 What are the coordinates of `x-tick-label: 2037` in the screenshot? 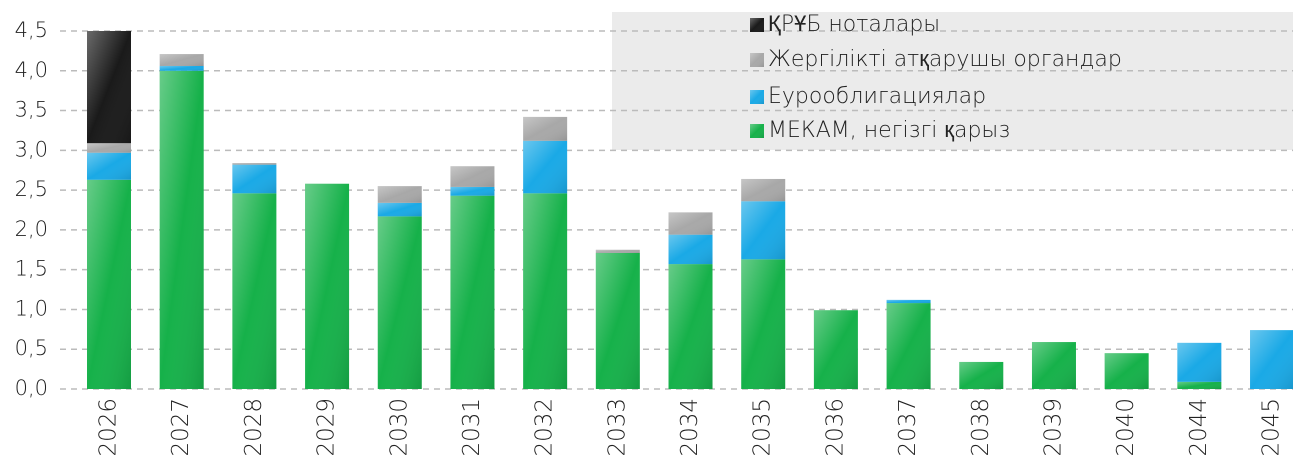 It's located at (908, 427).